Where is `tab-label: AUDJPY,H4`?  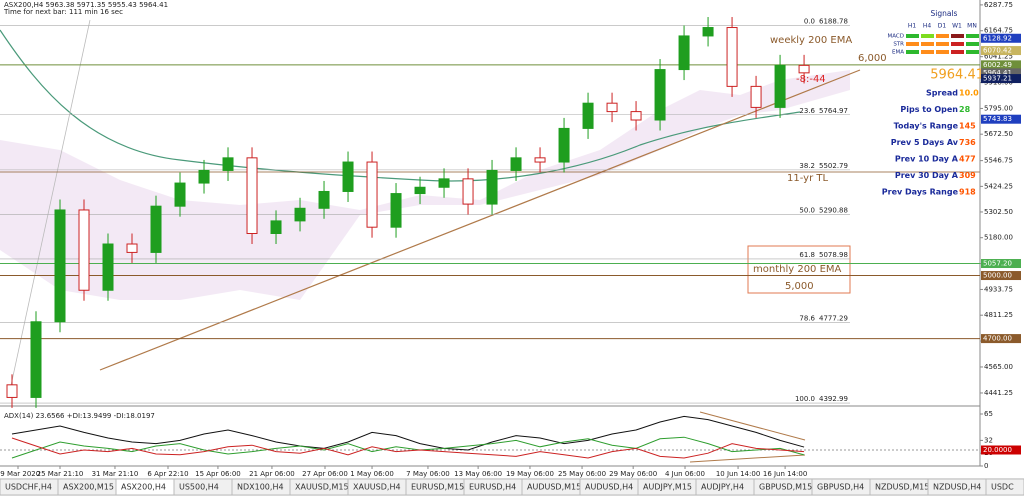
tab-label: AUDJPY,H4 is located at coordinates (722, 487).